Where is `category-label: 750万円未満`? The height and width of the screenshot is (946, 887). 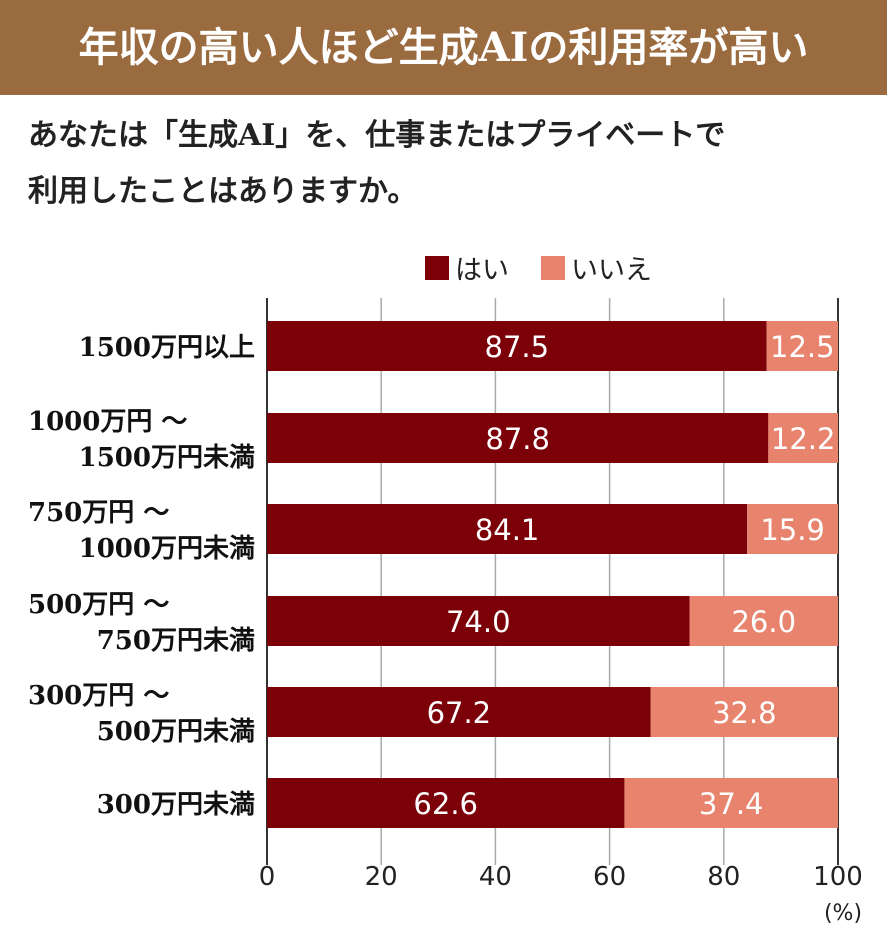 category-label: 750万円未満 is located at coordinates (176, 641).